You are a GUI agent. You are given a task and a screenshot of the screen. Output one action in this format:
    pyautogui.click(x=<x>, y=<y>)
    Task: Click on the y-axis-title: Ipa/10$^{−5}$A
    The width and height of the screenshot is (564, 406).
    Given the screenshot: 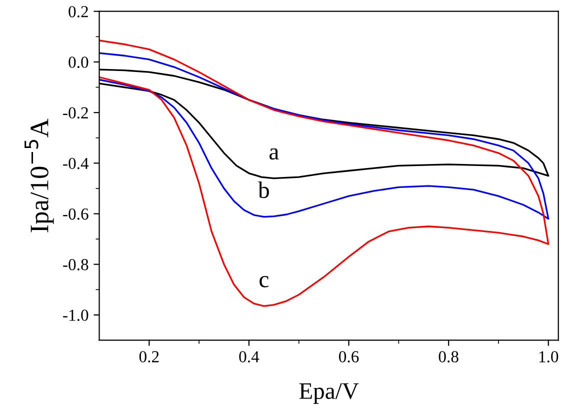 What is the action you would take?
    pyautogui.click(x=39, y=175)
    